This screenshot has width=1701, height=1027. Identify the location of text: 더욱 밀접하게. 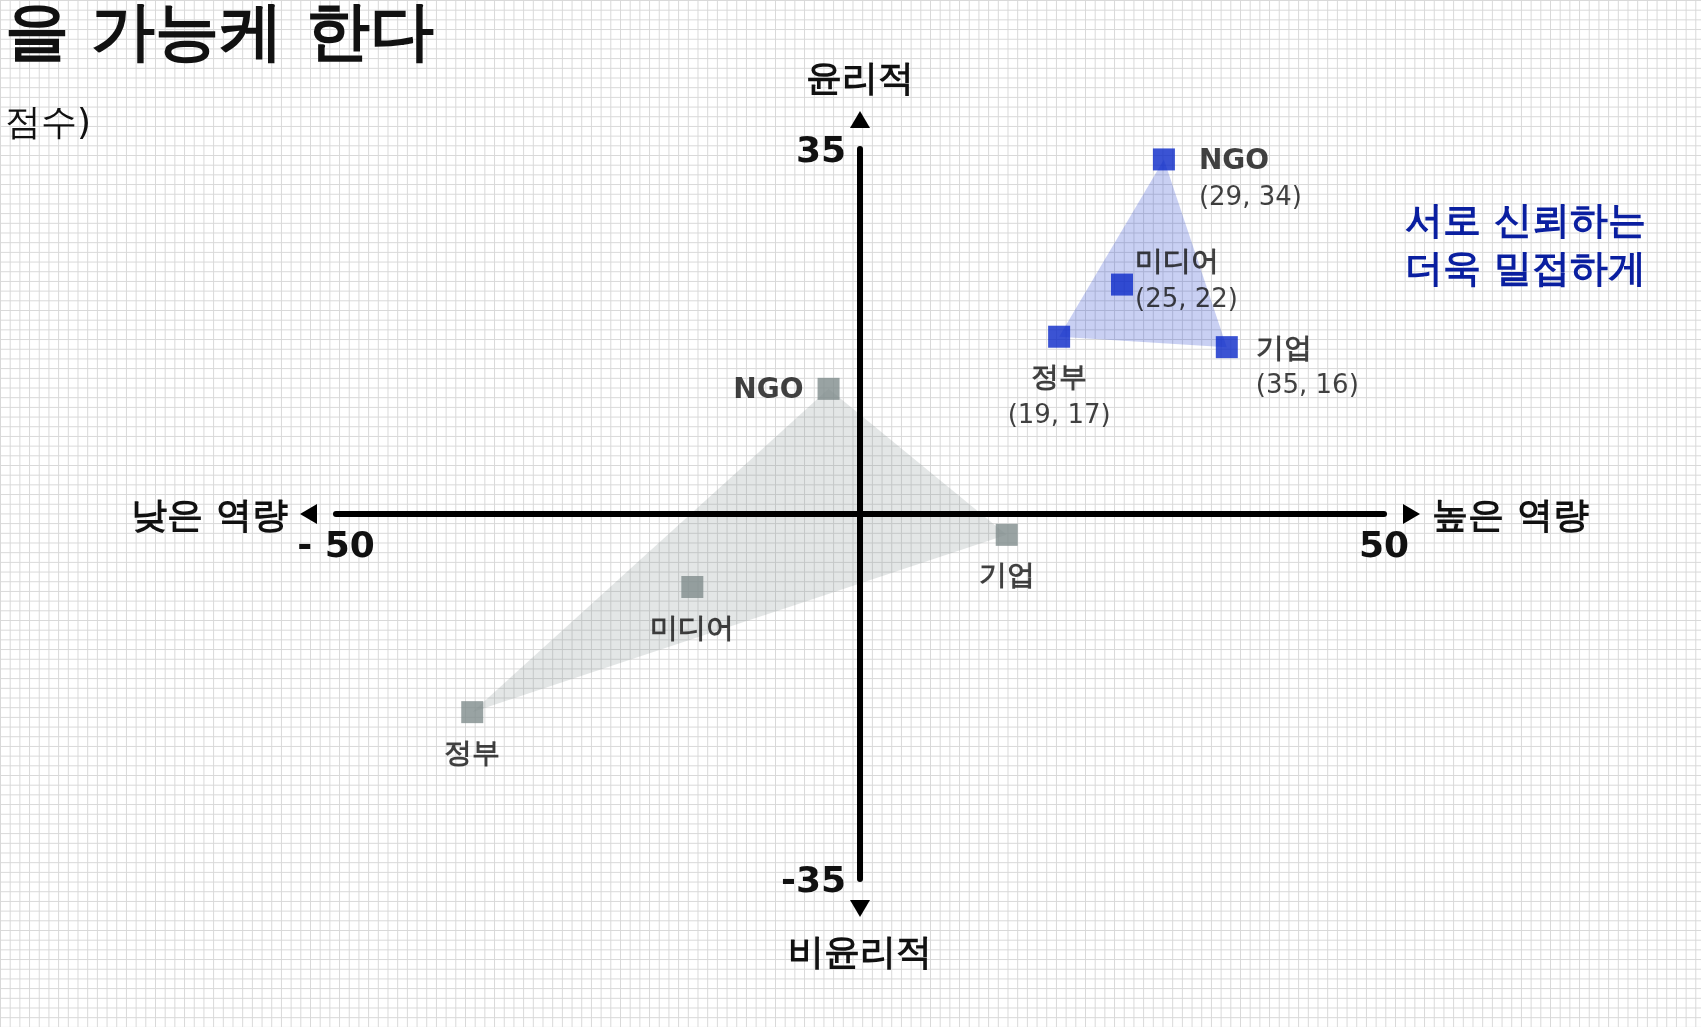
(1526, 268).